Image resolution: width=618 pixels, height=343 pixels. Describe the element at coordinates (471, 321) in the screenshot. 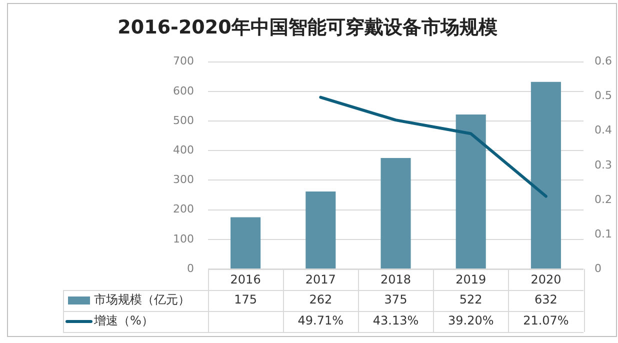

I see `data-label: 39.20%` at that location.